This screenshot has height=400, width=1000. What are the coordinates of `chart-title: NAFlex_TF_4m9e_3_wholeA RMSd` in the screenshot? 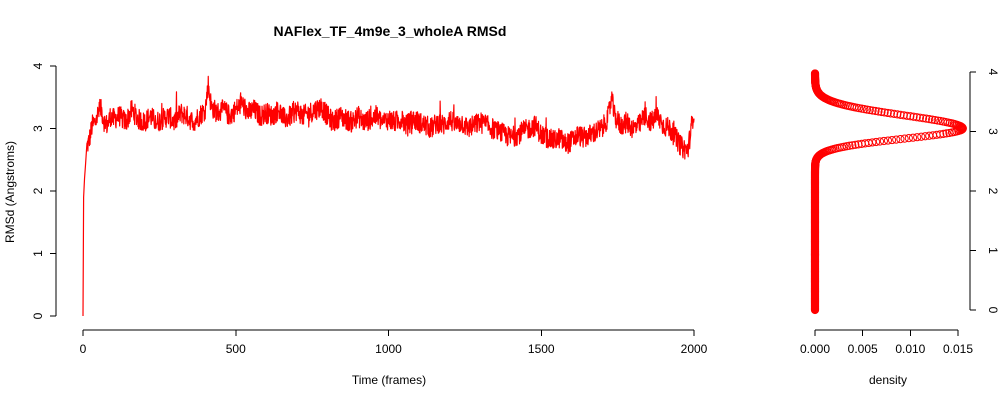 It's located at (390, 31).